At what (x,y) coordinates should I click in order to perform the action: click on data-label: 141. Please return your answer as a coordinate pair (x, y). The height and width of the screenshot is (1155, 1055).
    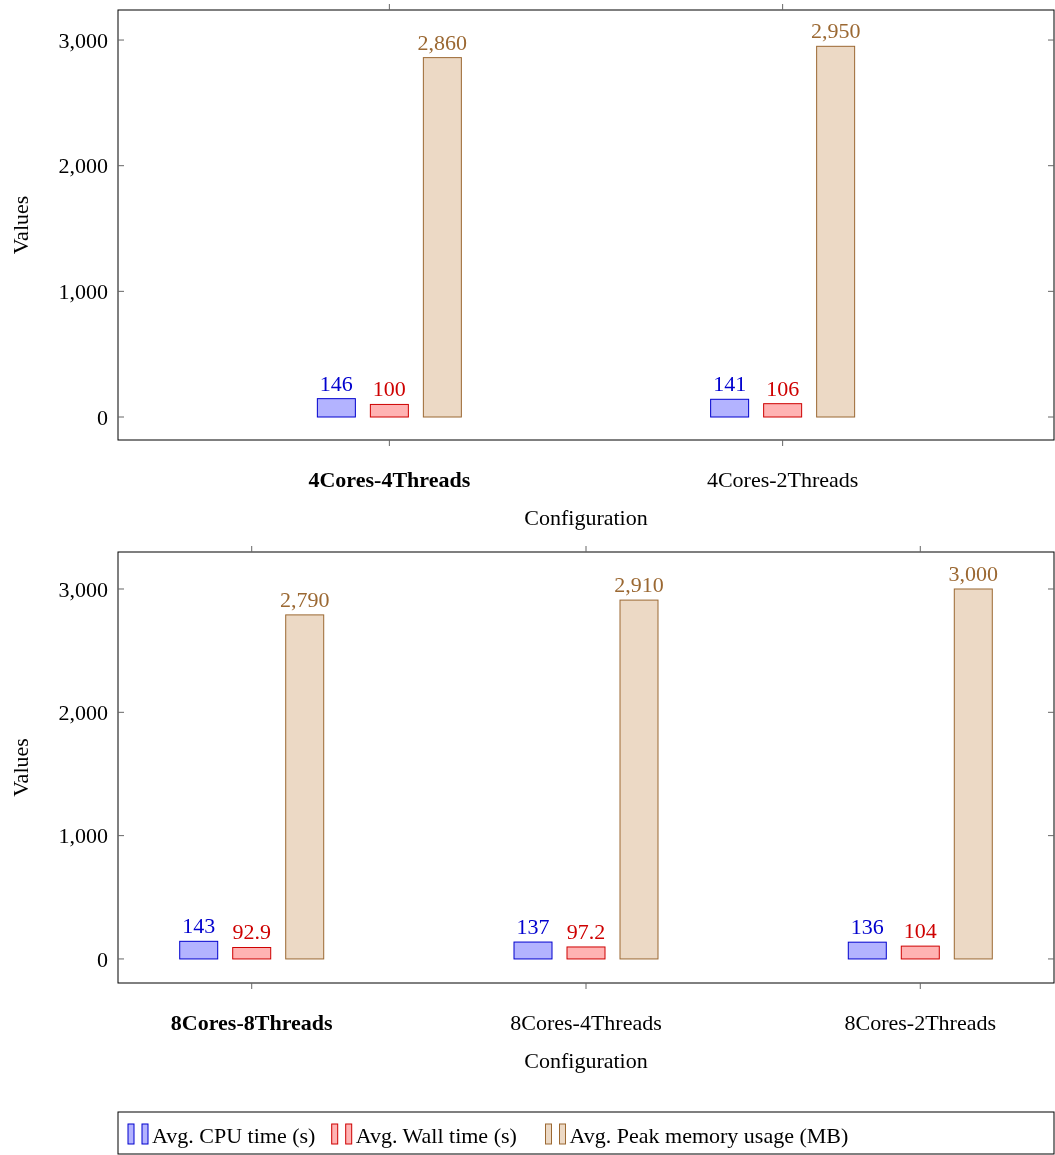
    Looking at the image, I should click on (730, 384).